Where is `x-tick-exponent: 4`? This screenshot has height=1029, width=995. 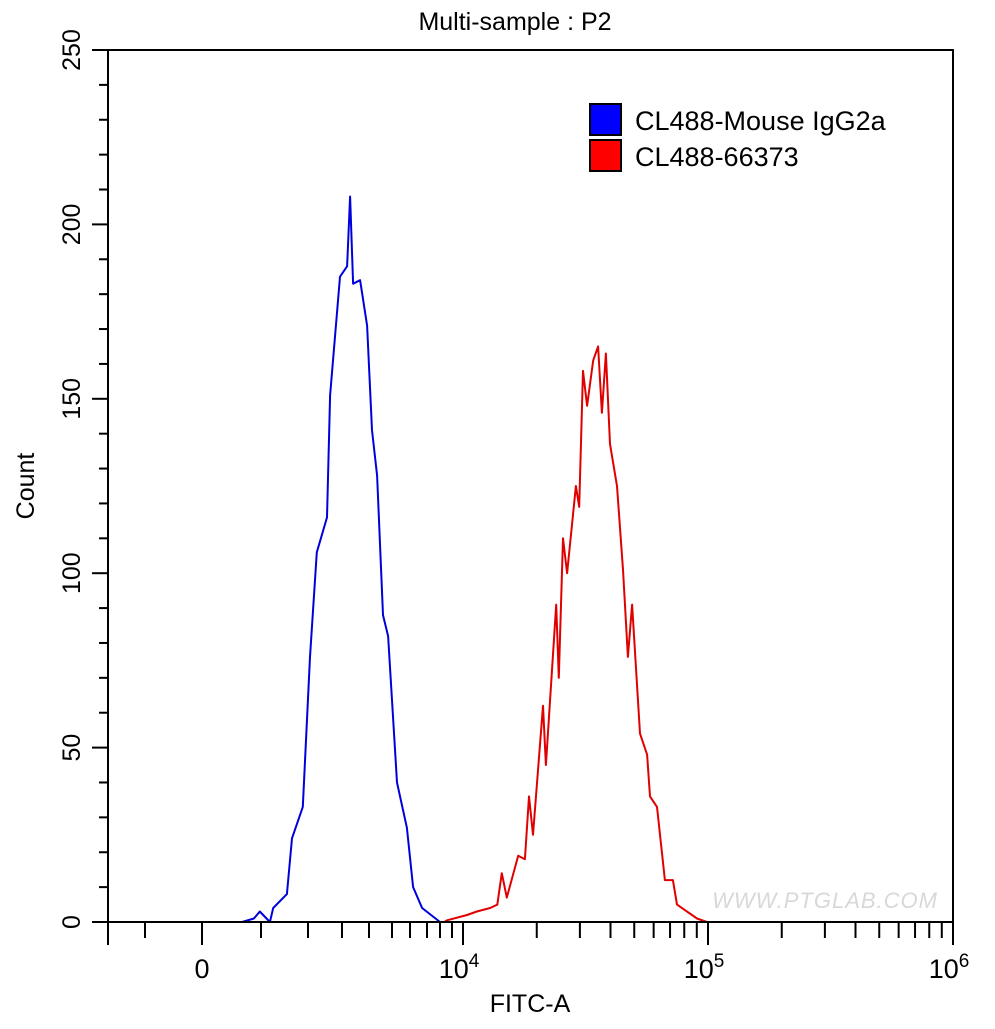
x-tick-exponent: 4 is located at coordinates (474, 961).